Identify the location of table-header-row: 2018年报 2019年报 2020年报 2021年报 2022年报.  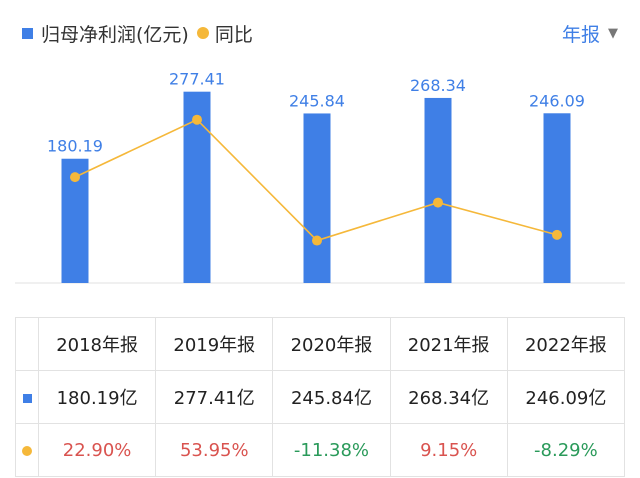
(320, 344).